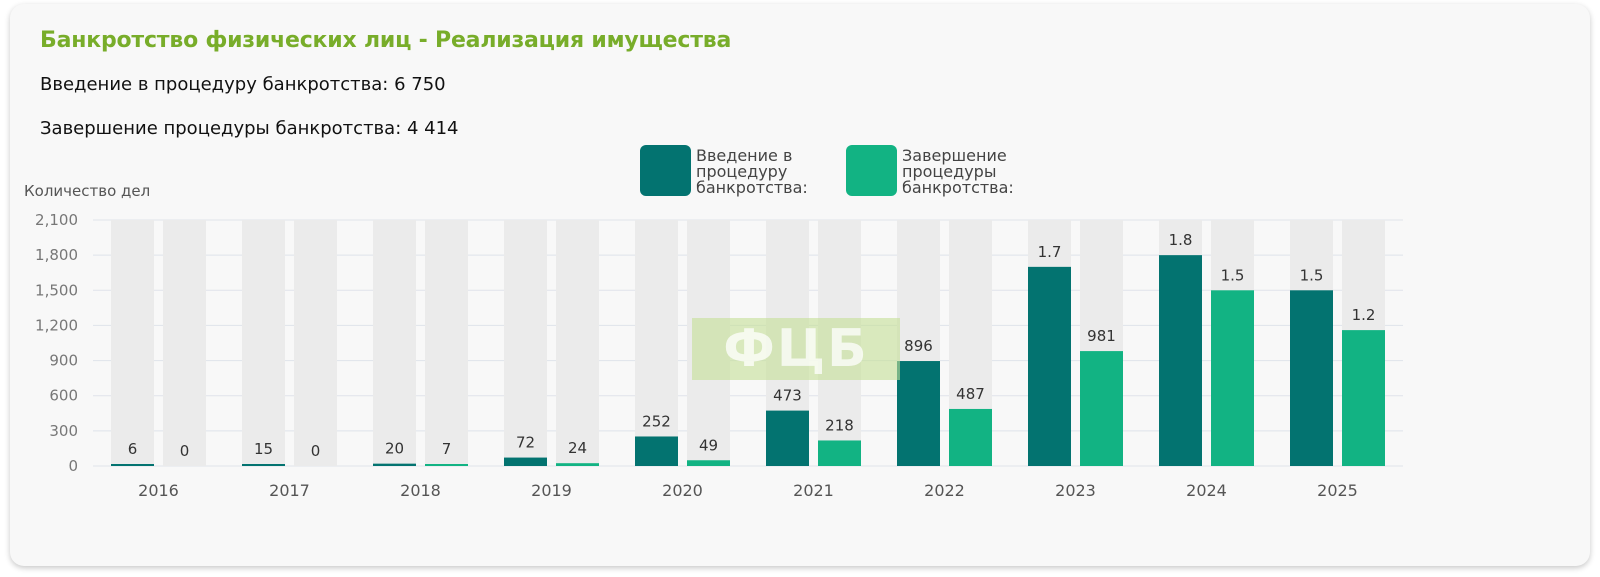 The width and height of the screenshot is (1600, 577). I want to click on y-axis-title: Количество дел, so click(87, 191).